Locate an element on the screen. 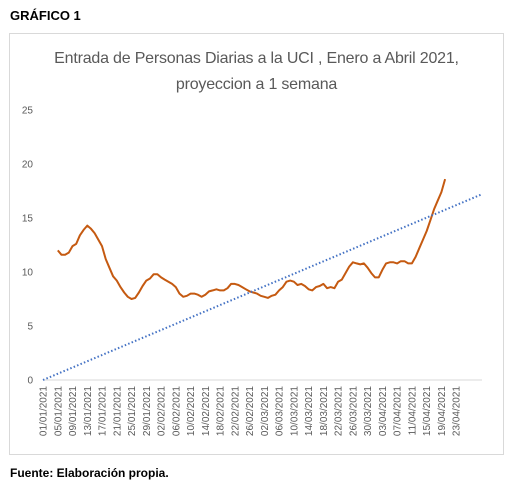  x-tick-label: 25/01/2021 is located at coordinates (132, 411).